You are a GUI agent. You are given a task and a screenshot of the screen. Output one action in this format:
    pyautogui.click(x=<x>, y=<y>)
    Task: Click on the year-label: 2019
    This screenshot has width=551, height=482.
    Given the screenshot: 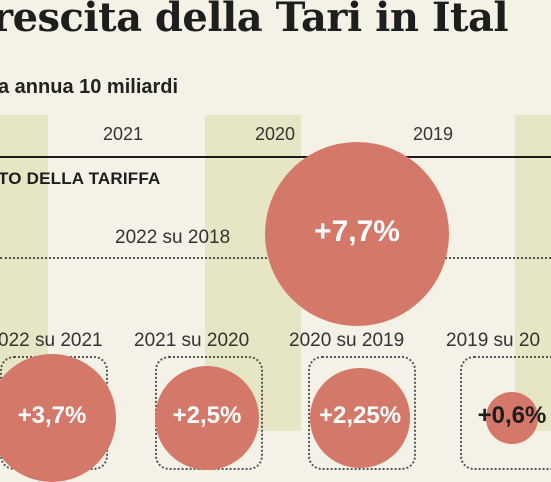 What is the action you would take?
    pyautogui.click(x=433, y=134)
    